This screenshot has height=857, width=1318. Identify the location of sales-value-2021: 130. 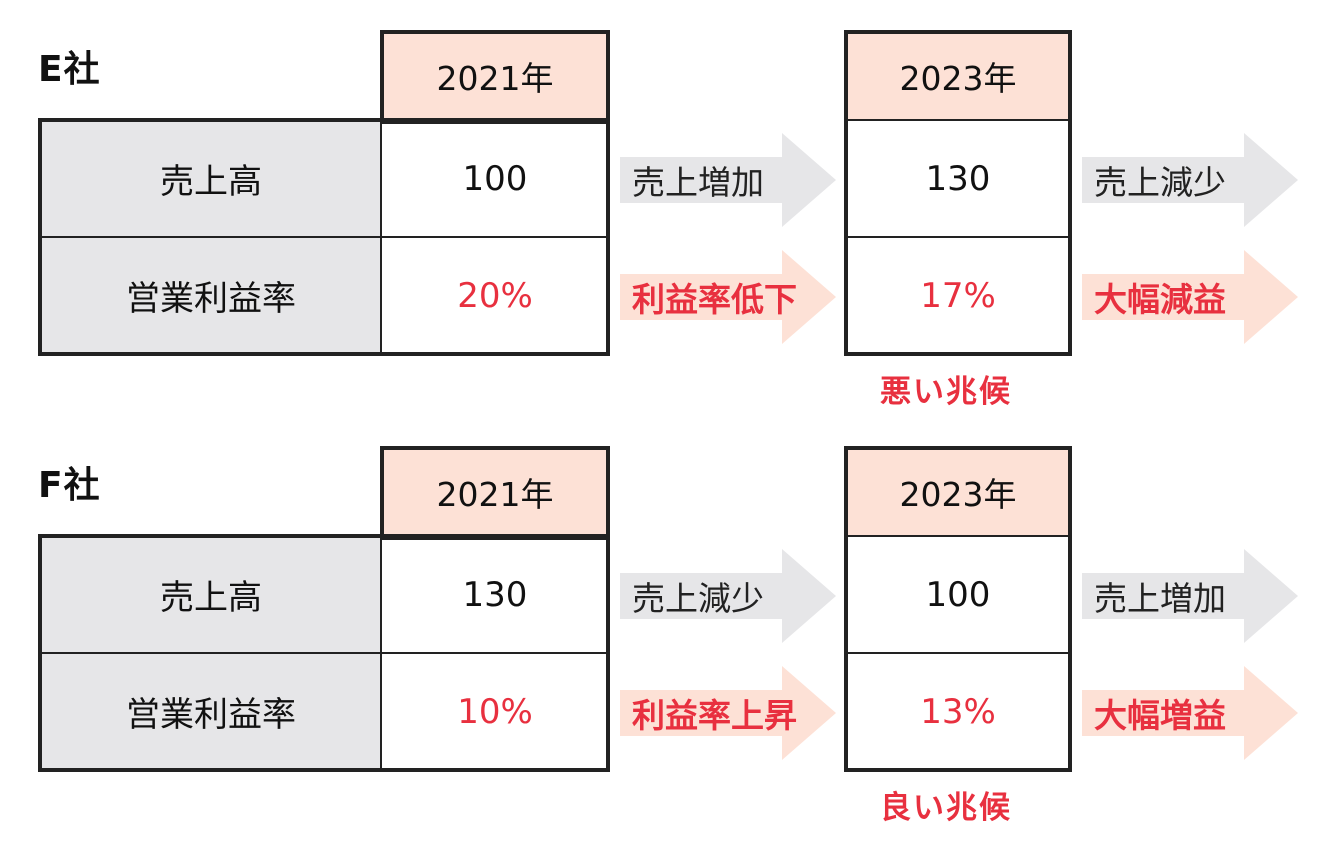
(495, 594).